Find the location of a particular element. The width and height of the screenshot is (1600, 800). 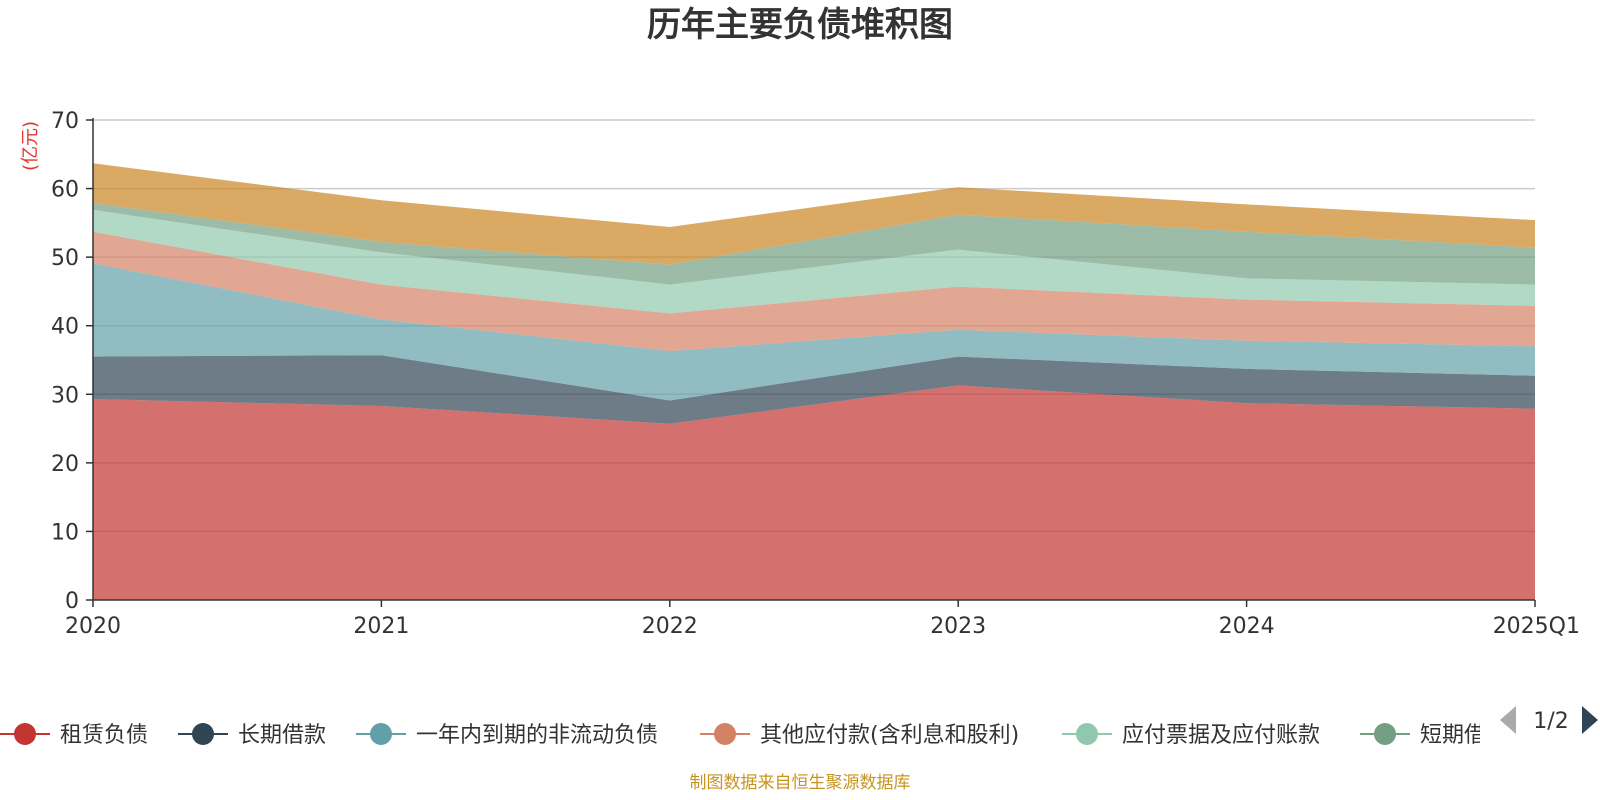

legend-next-page-icon is located at coordinates (1590, 720).